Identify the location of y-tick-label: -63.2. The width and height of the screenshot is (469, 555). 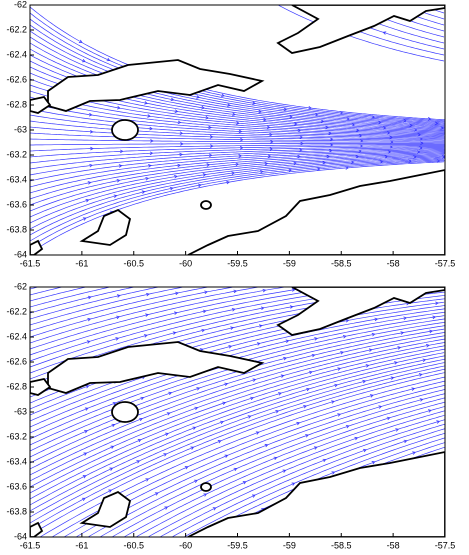
(16, 436).